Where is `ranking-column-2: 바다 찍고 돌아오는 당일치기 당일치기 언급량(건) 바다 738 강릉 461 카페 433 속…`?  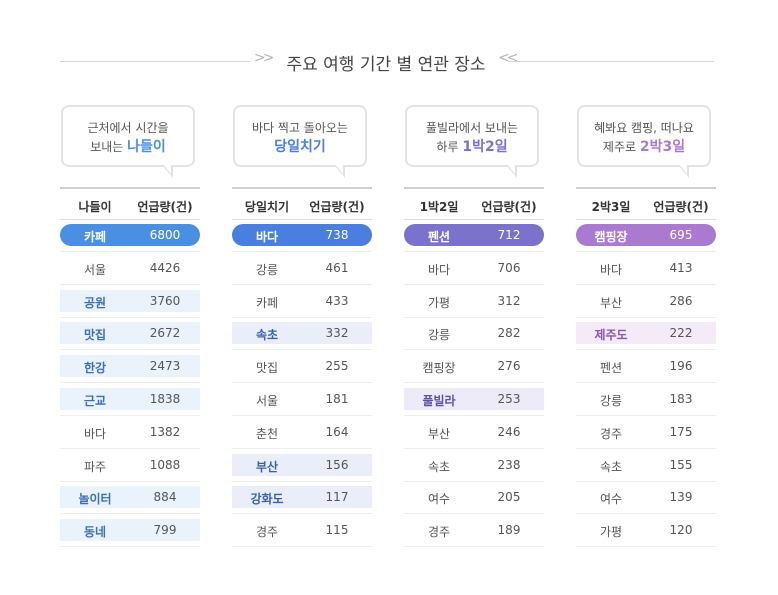
ranking-column-2: 바다 찍고 돌아오는 당일치기 당일치기 언급량(건) 바다 738 강릉 461 카페 433 속… is located at coordinates (302, 326).